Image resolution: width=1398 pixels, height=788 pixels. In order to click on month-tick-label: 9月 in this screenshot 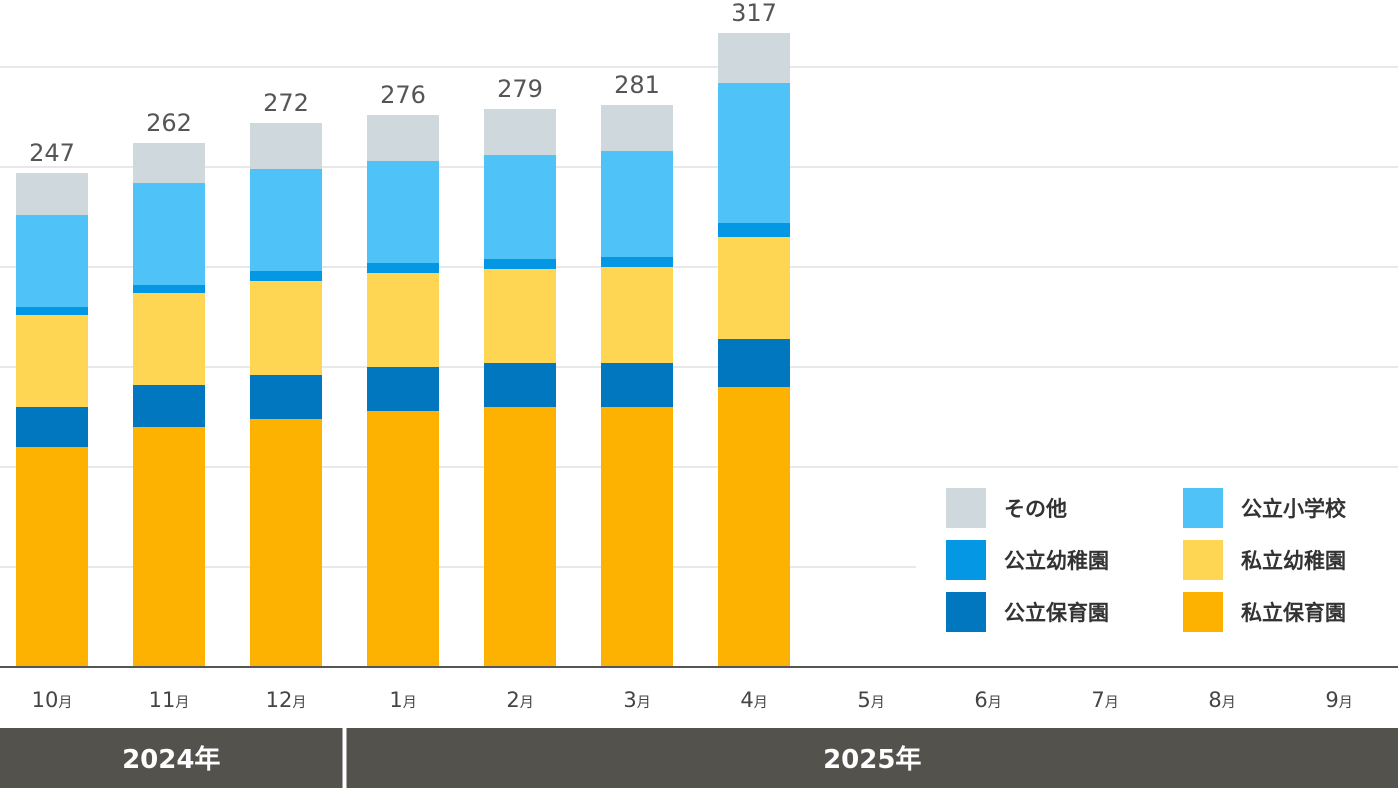, I will do `click(1338, 700)`.